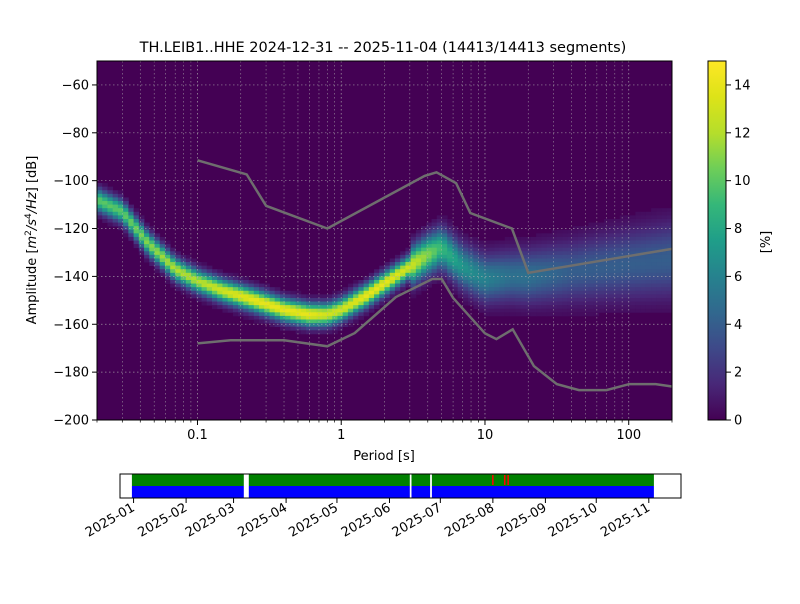 The width and height of the screenshot is (800, 604). Describe the element at coordinates (738, 277) in the screenshot. I see `colorbar-tick-label: 6` at that location.